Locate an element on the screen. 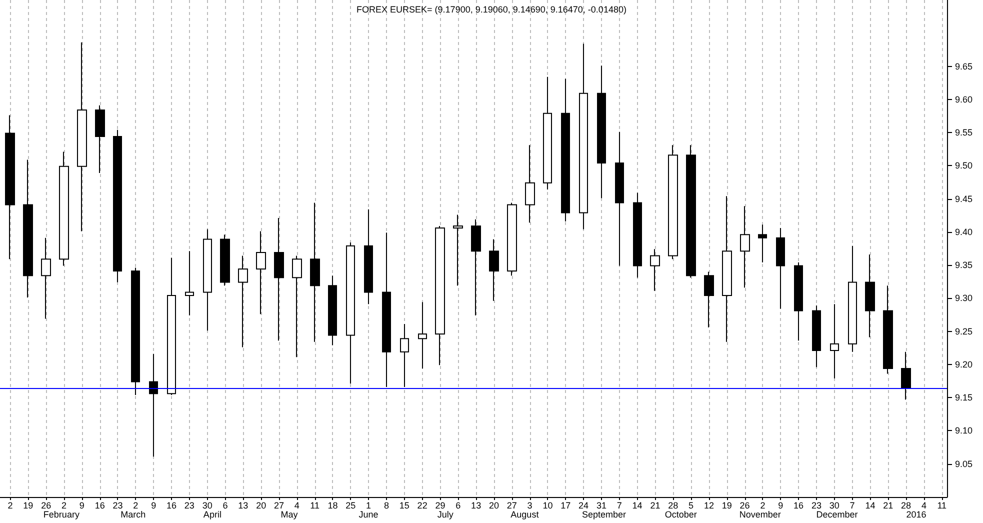  x-tick-label: 31 is located at coordinates (601, 505).